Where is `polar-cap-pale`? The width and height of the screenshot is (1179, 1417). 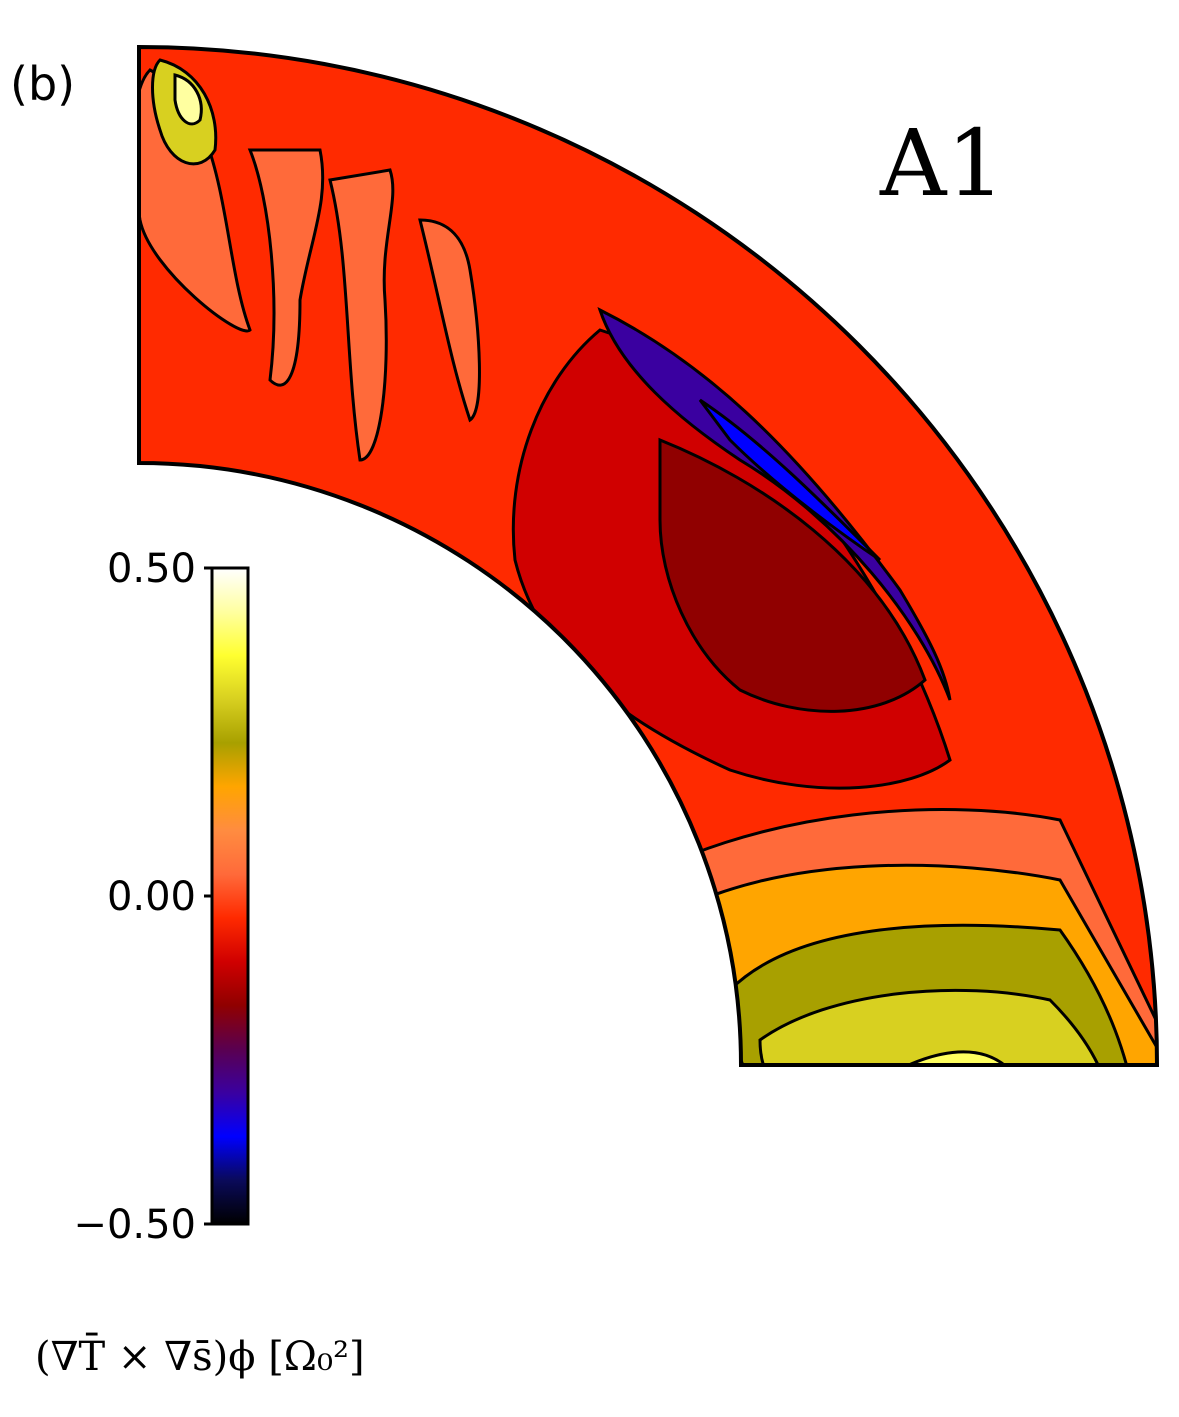 polar-cap-pale is located at coordinates (188, 99).